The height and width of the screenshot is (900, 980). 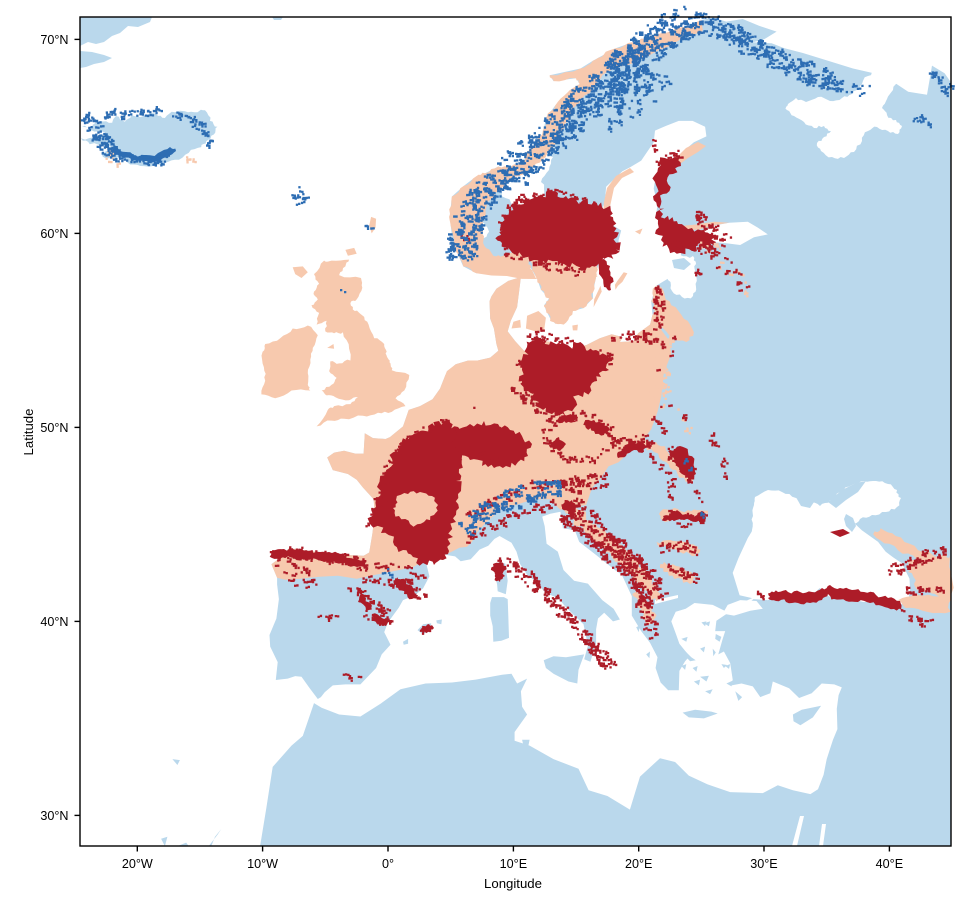 I want to click on svg-text: 10°W, so click(x=262, y=864).